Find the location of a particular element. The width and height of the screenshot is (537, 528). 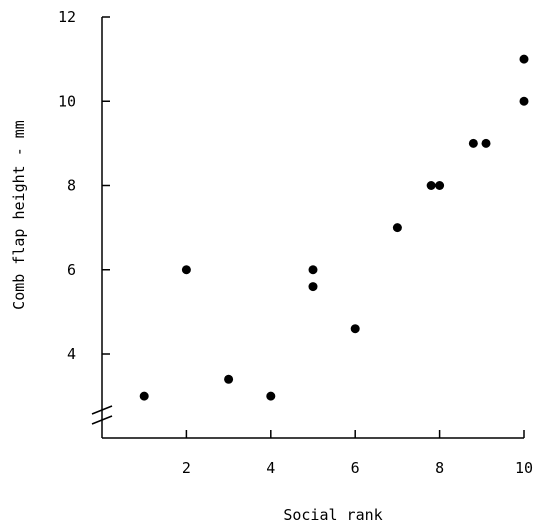

y-tick-label: 6 is located at coordinates (71, 270).